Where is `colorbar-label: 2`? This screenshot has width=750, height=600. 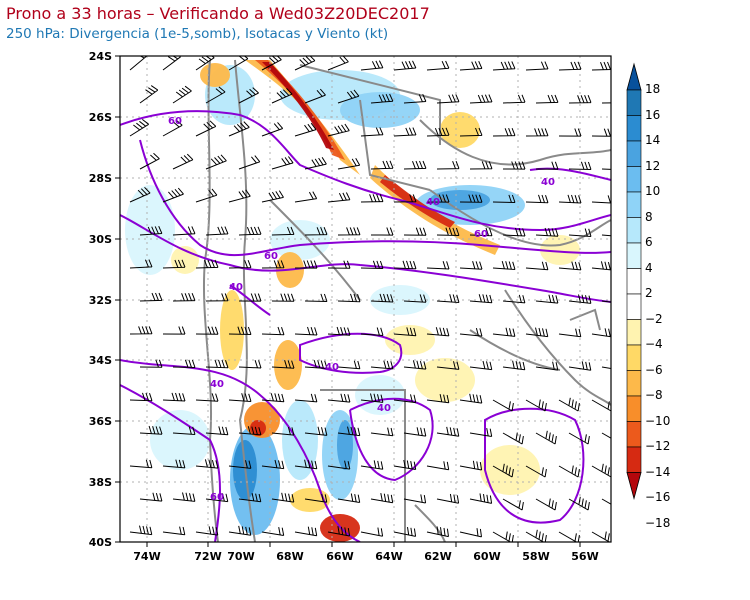
colorbar-label: 2 is located at coordinates (649, 293).